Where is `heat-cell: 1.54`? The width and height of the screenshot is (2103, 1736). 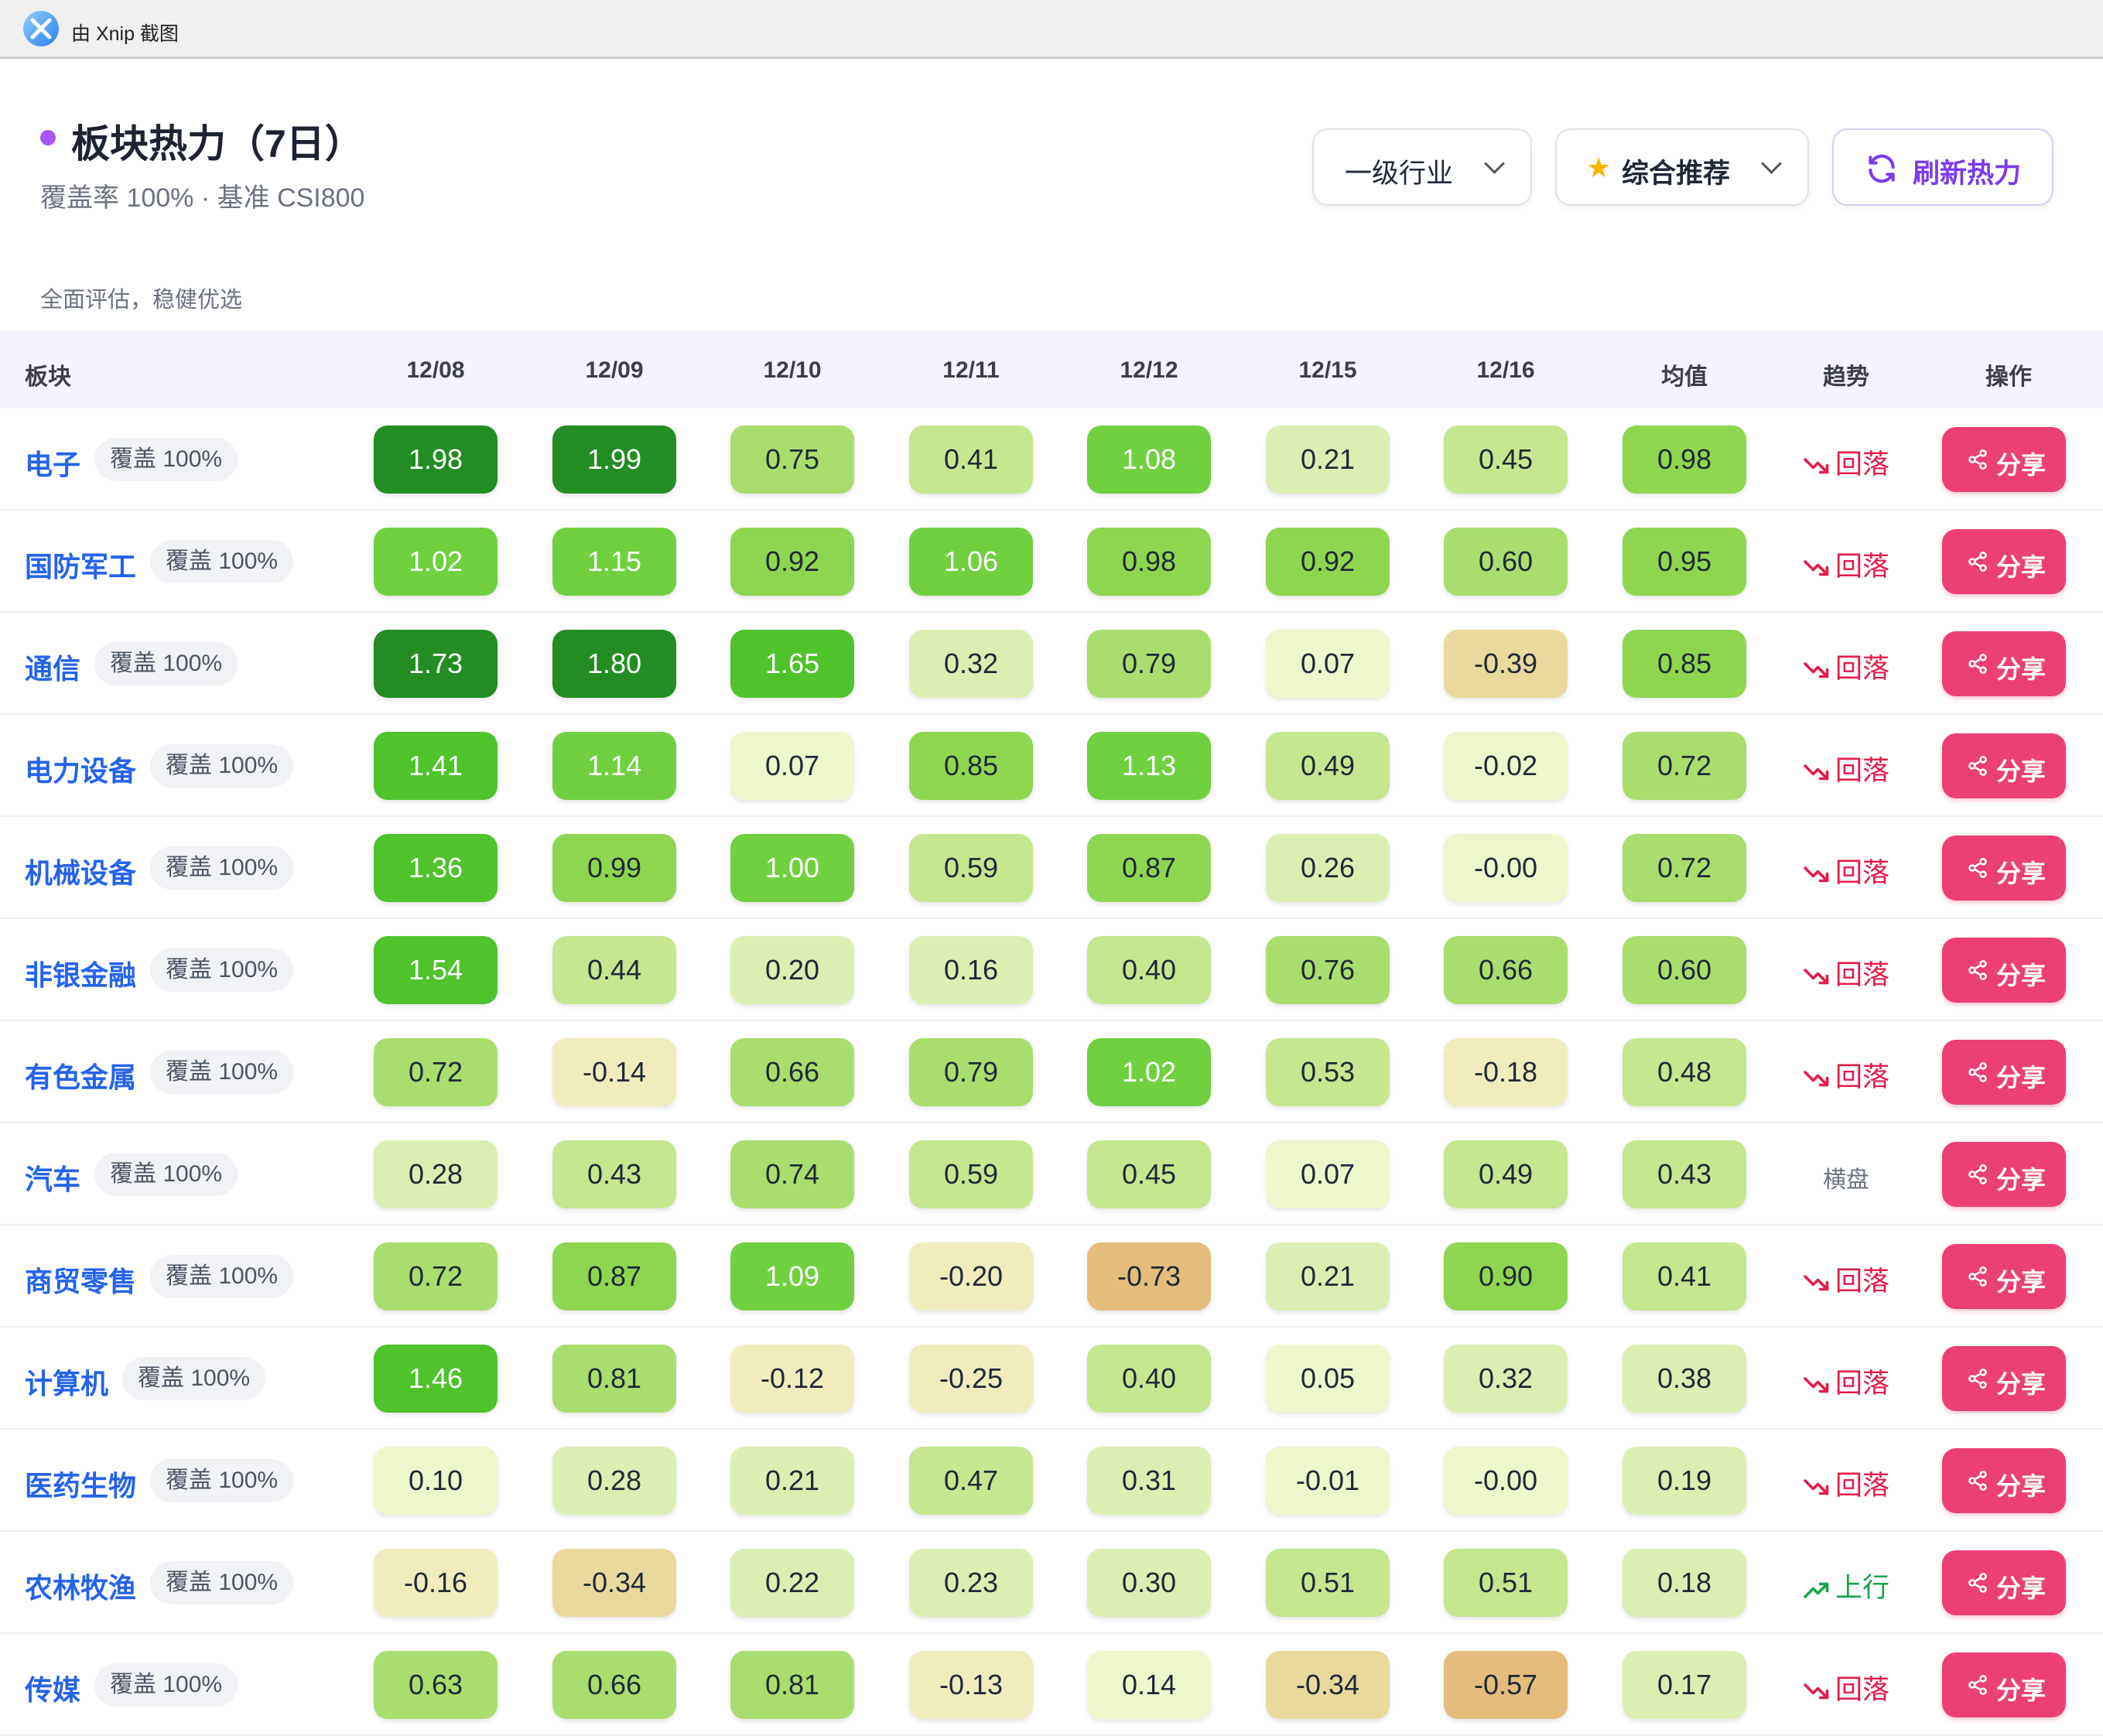
heat-cell: 1.54 is located at coordinates (436, 970).